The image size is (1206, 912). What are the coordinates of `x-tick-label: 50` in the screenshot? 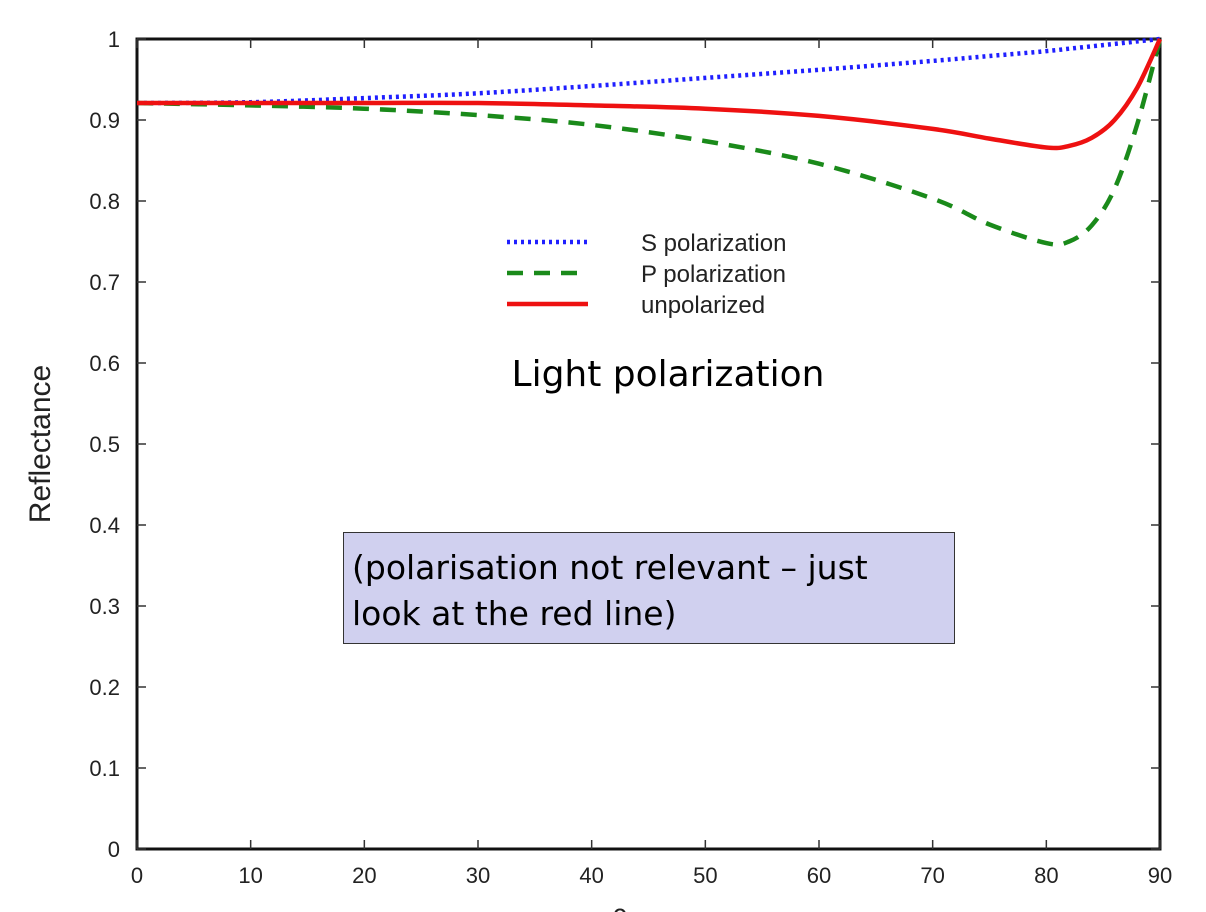 It's located at (705, 875).